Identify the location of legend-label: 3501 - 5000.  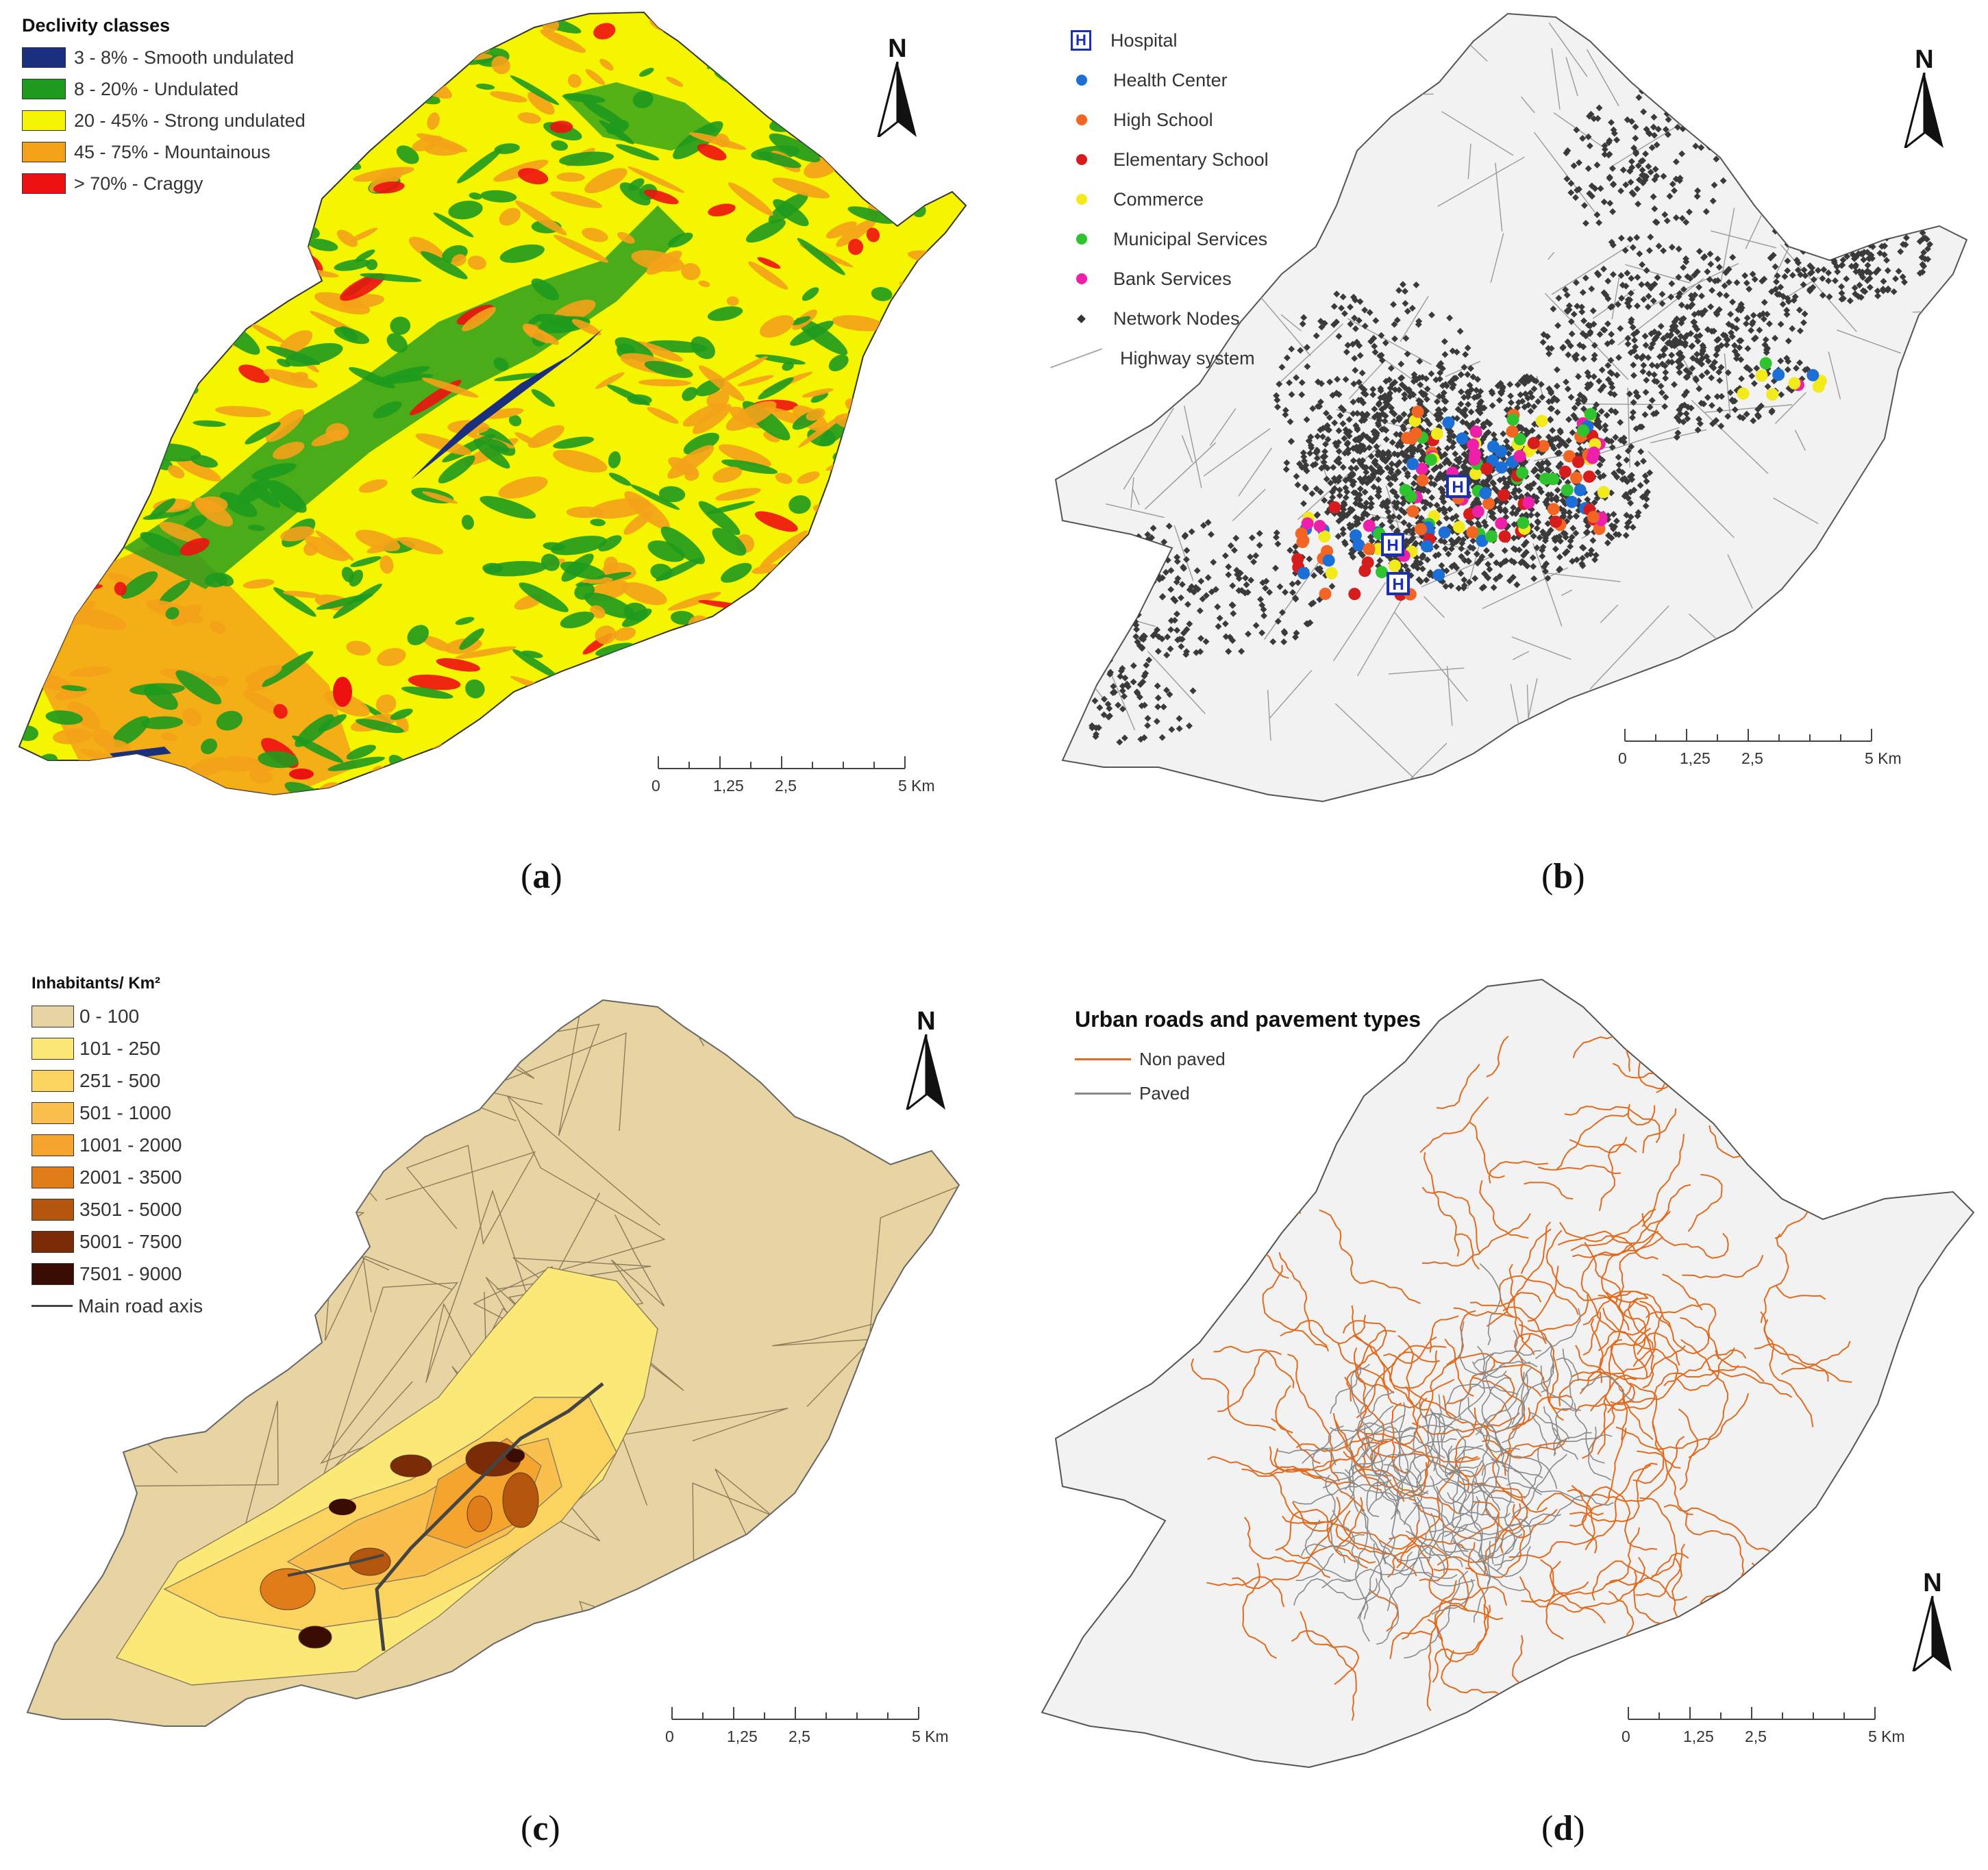
(130, 1209).